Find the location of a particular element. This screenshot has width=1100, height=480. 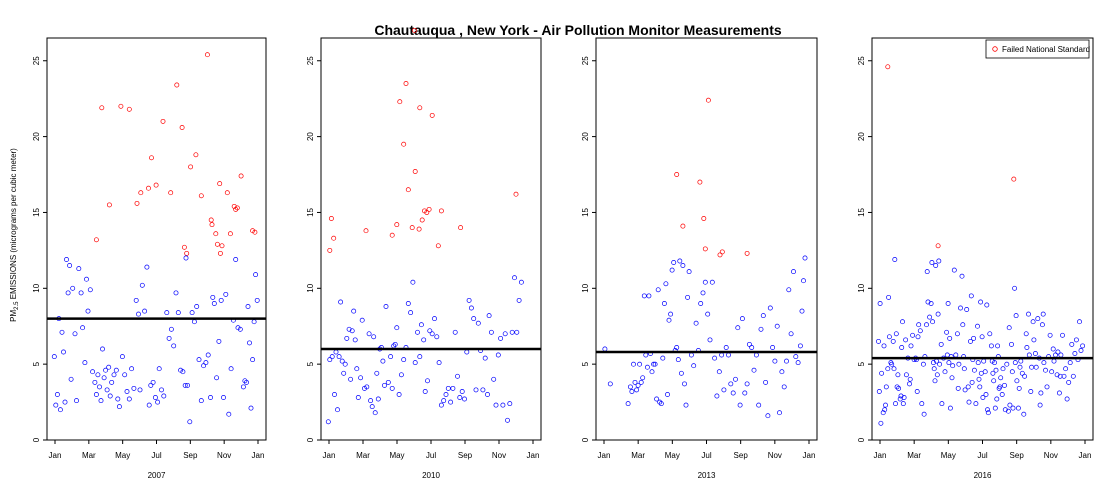

x-tick-label: Jan is located at coordinates (55, 455).